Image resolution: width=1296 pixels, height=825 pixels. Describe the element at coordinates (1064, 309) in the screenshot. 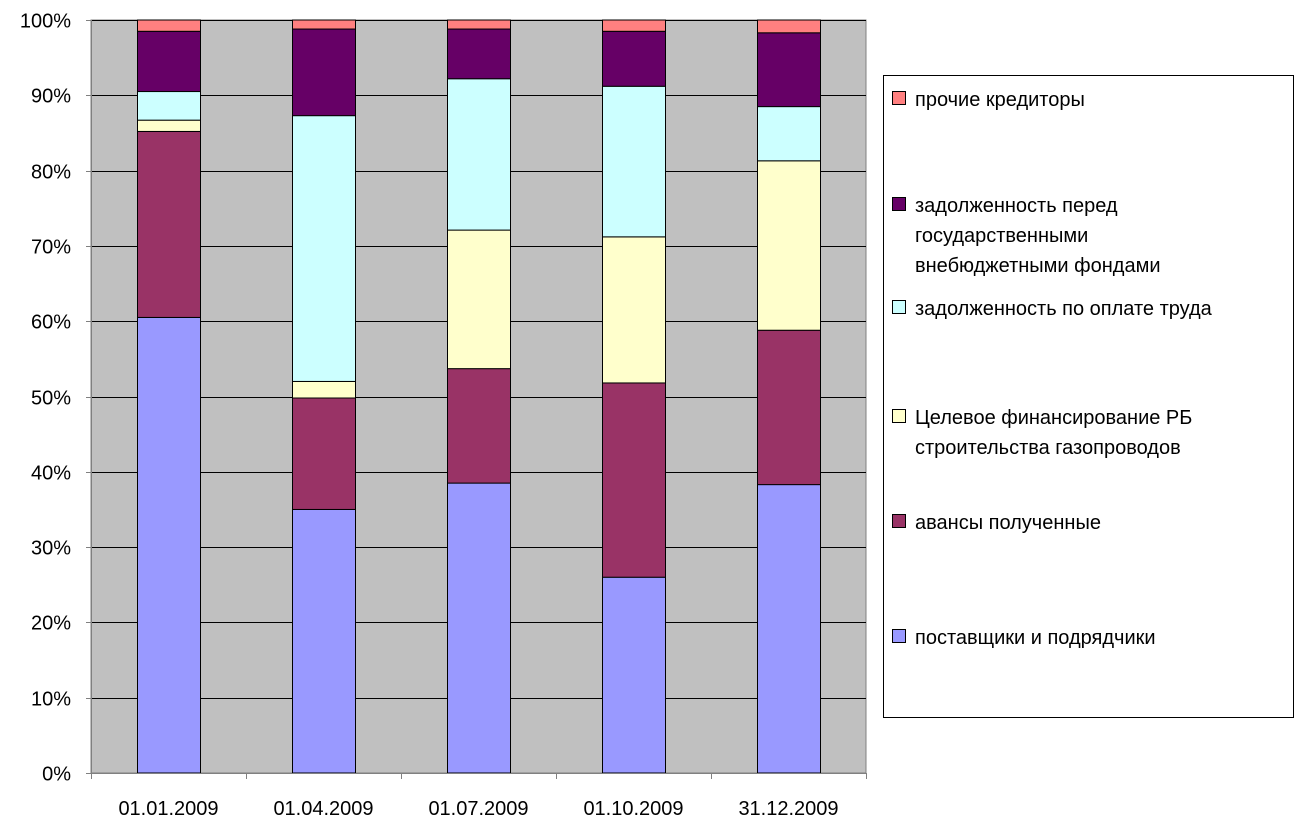

I see `legend-label: задолженность по оплате труда` at that location.